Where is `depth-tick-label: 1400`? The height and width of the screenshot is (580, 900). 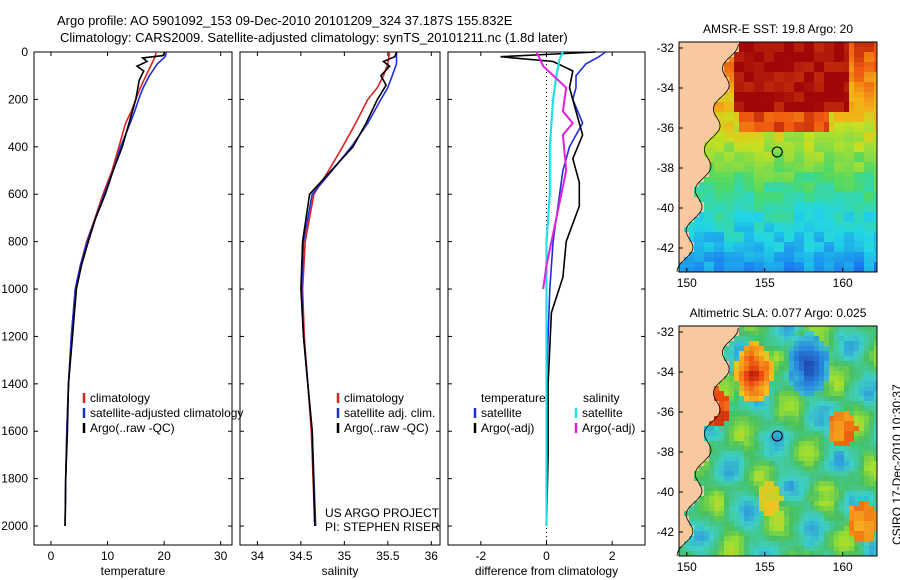 depth-tick-label: 1400 is located at coordinates (14, 384).